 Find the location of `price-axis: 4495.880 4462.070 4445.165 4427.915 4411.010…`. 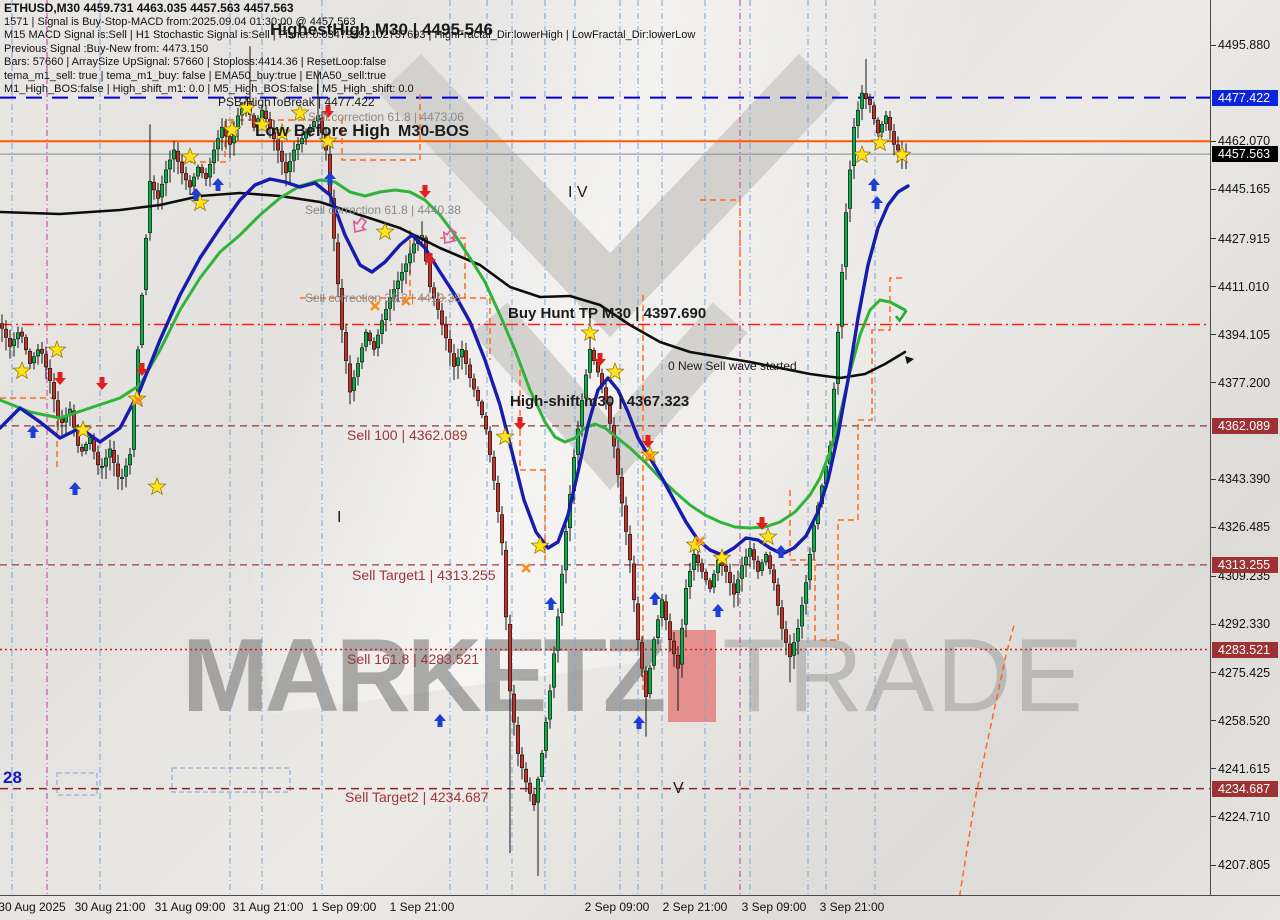

price-axis: 4495.880 4462.070 4445.165 4427.915 4411.010… is located at coordinates (1245, 447).